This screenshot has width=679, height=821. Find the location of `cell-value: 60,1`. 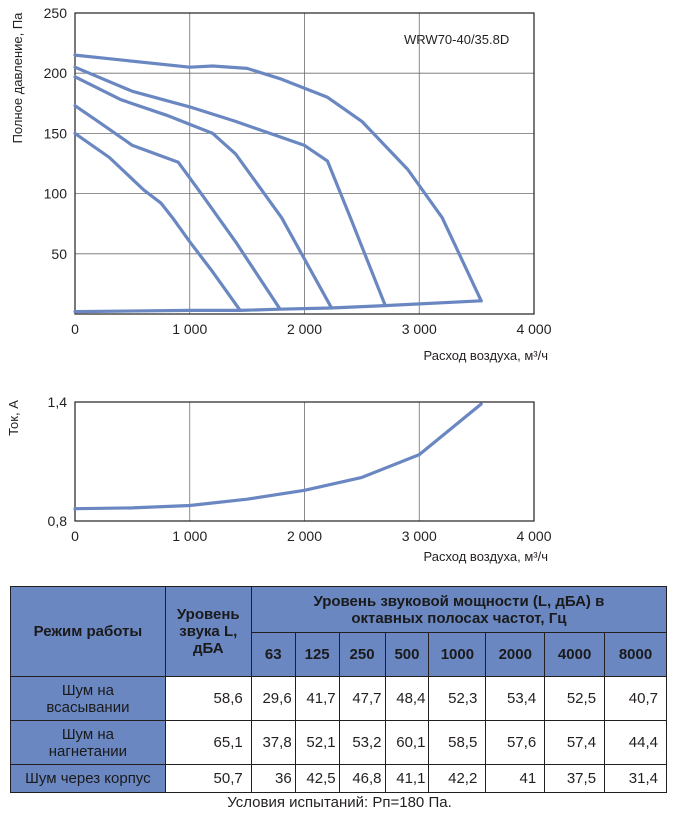

cell-value: 60,1 is located at coordinates (407, 742).